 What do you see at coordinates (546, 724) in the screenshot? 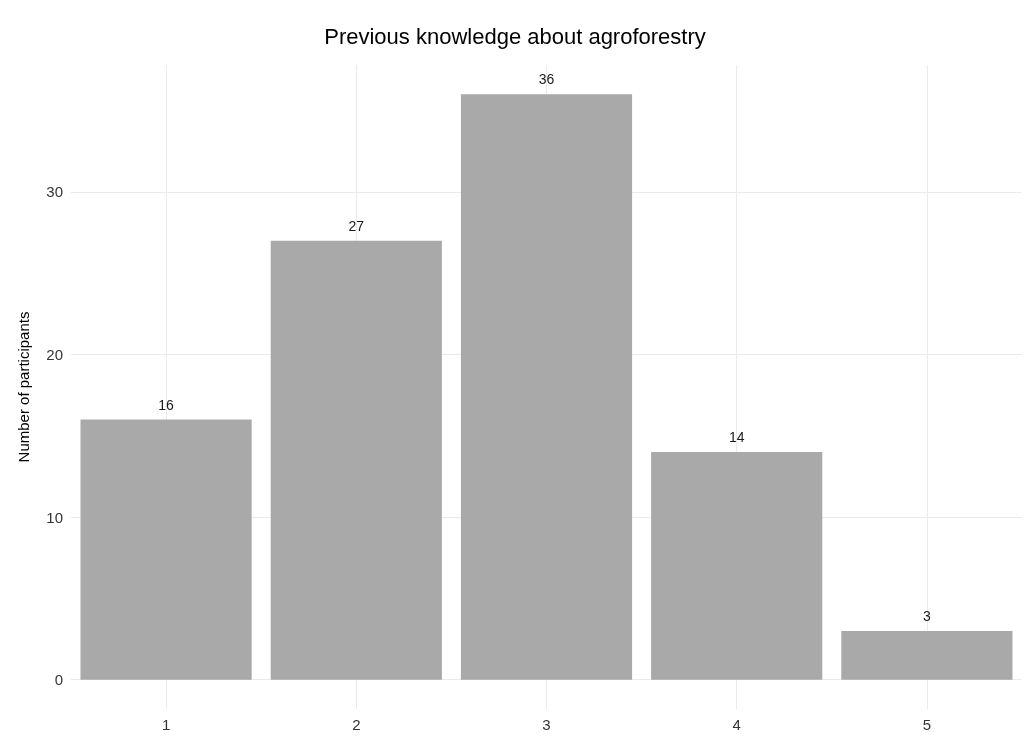
I see `x-tick-label: 3` at bounding box center [546, 724].